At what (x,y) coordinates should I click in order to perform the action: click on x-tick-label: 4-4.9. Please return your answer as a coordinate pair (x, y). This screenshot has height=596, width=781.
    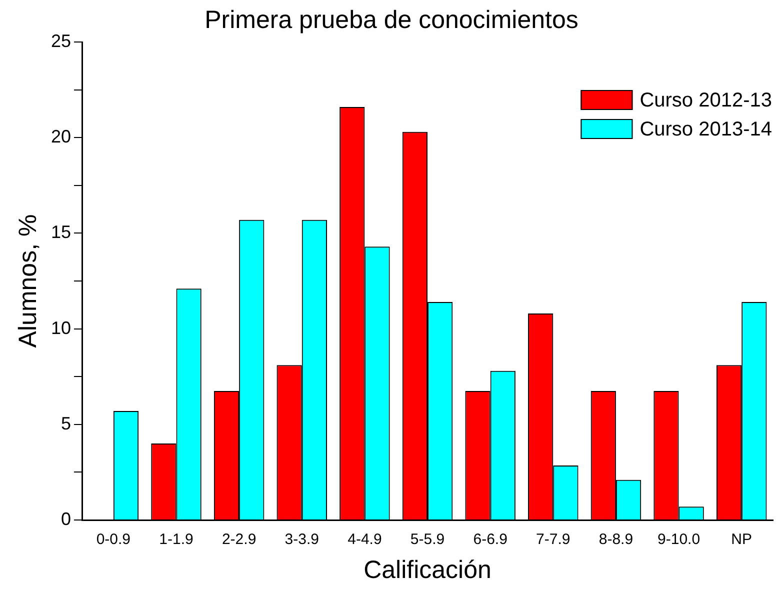
    Looking at the image, I should click on (365, 539).